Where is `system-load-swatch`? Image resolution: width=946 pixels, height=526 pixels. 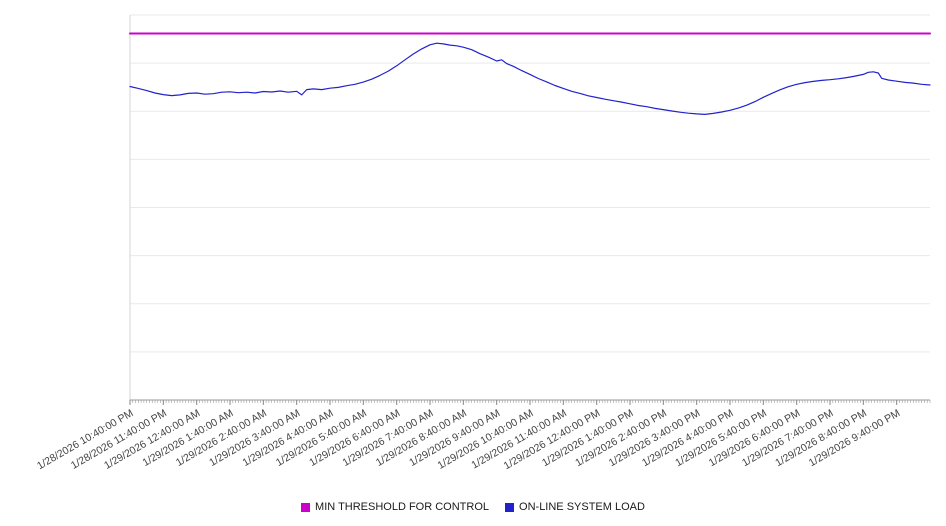 system-load-swatch is located at coordinates (510, 507).